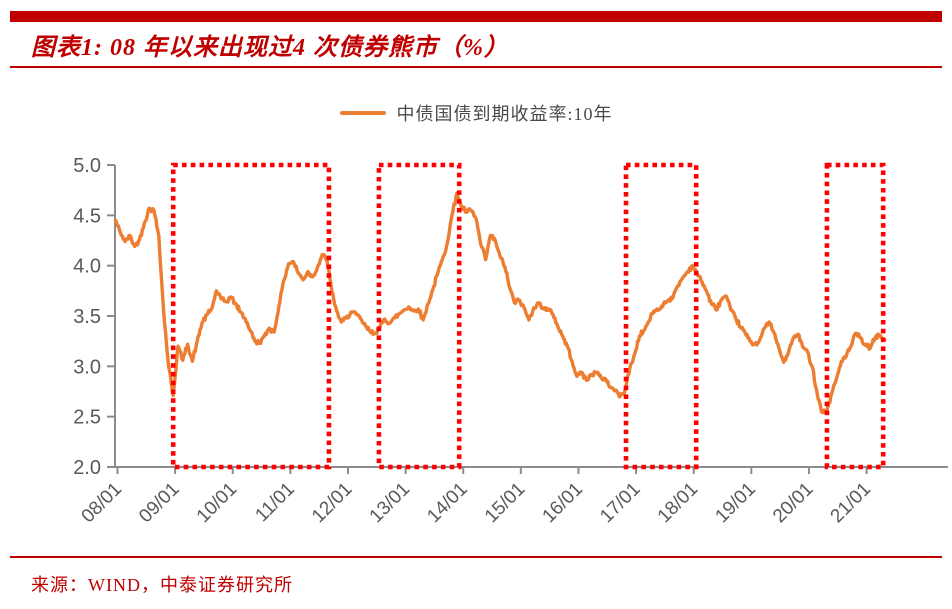  I want to click on x-tick-label: 11/01, so click(274, 502).